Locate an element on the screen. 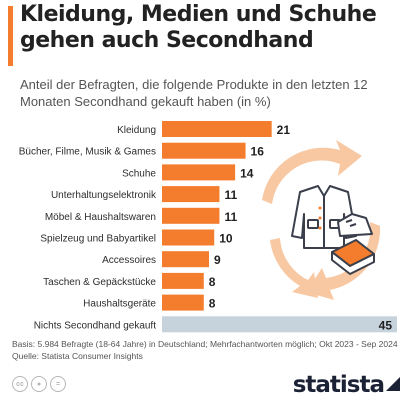  value-label: 9 is located at coordinates (217, 260).